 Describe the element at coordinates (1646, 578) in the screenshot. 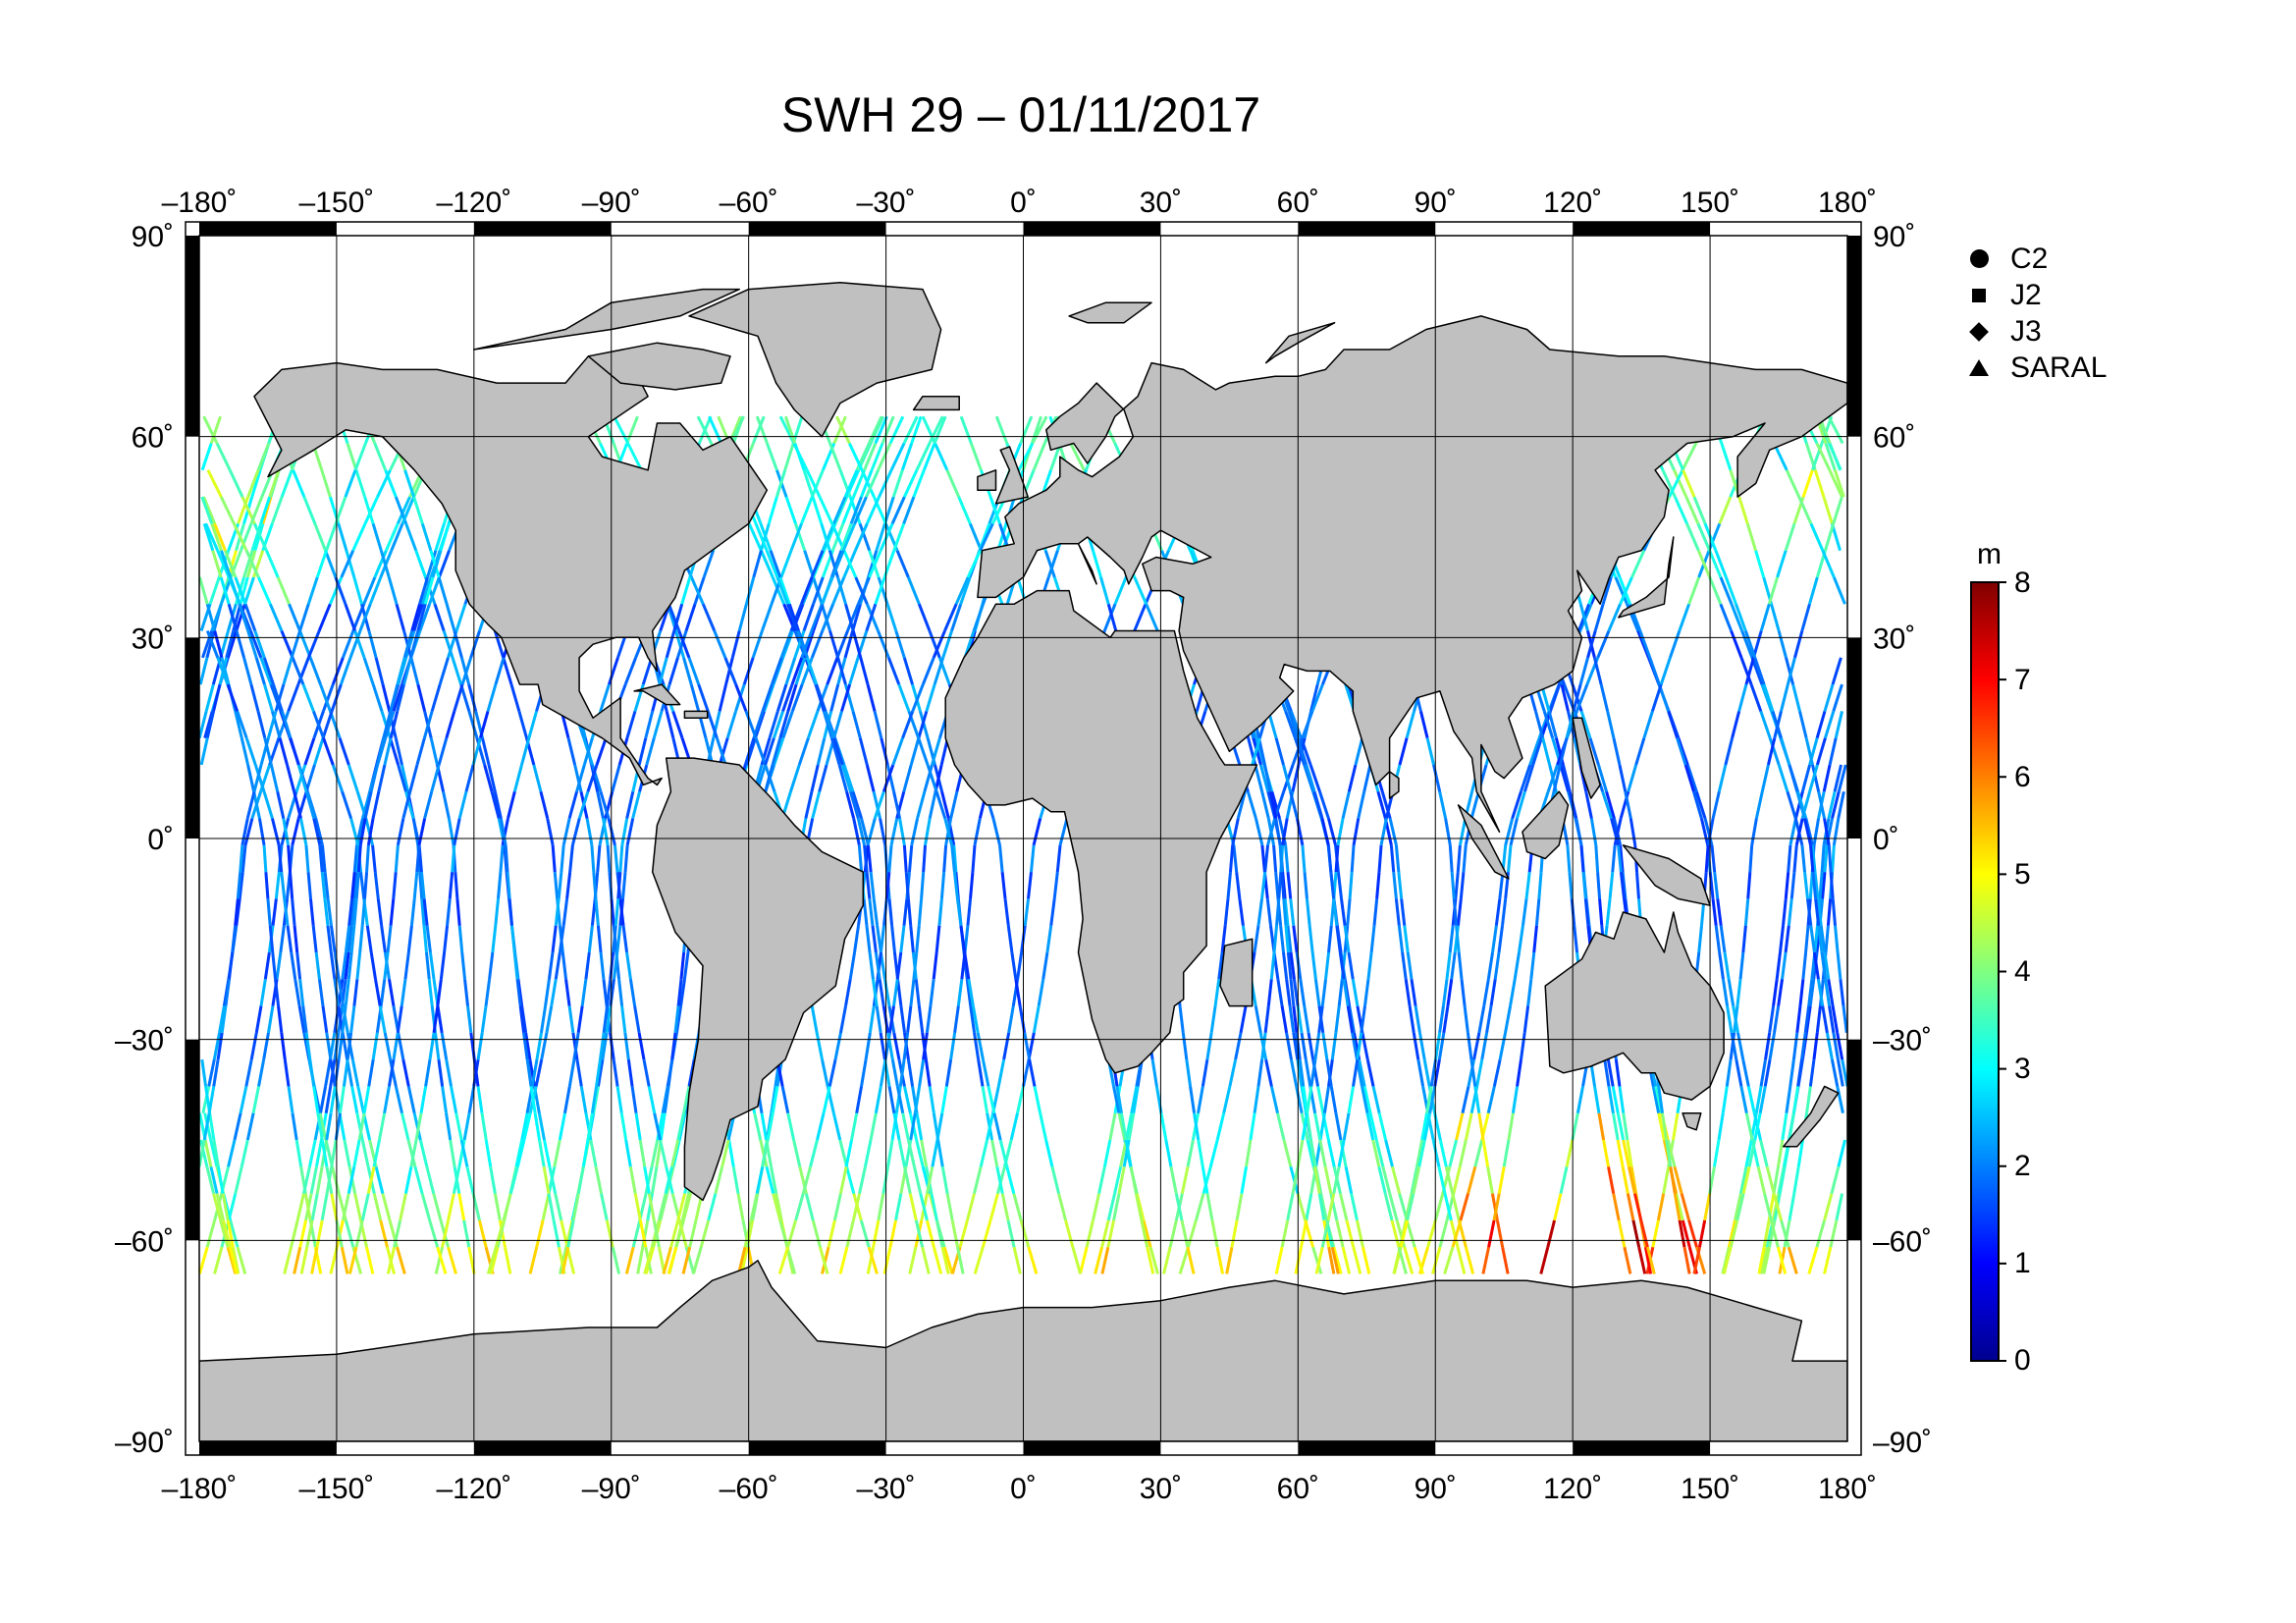

I see `land-polygon` at that location.